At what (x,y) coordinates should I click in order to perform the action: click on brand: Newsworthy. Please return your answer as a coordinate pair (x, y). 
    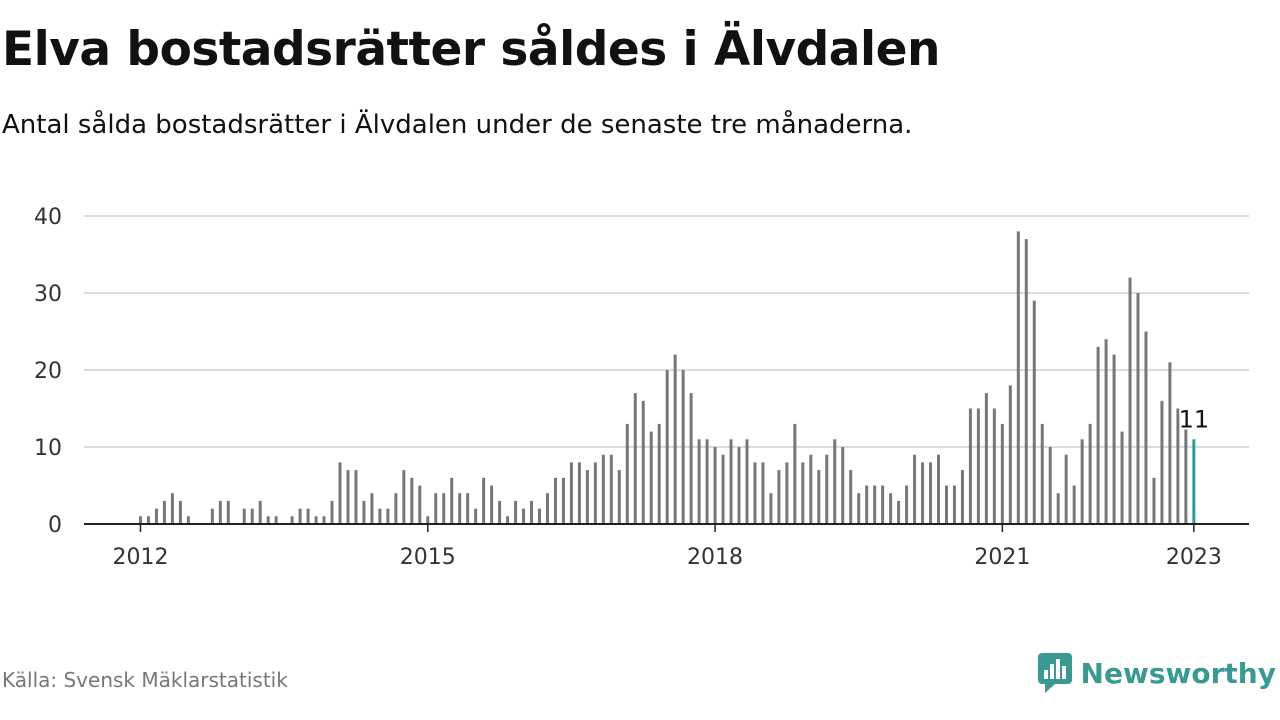
    Looking at the image, I should click on (1156, 673).